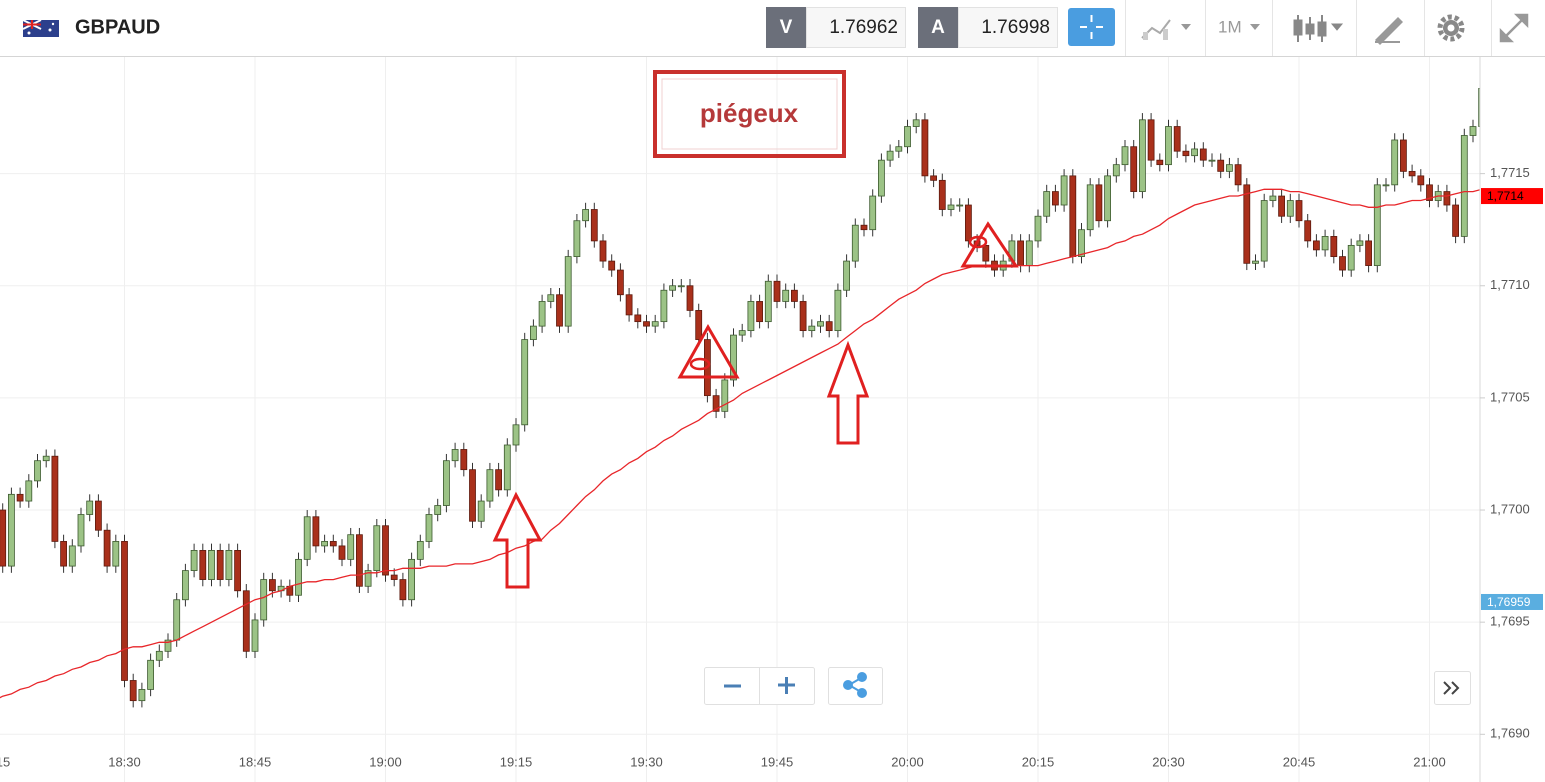 This screenshot has width=1545, height=782. What do you see at coordinates (1510, 284) in the screenshot?
I see `y-tick-label: 1,7710` at bounding box center [1510, 284].